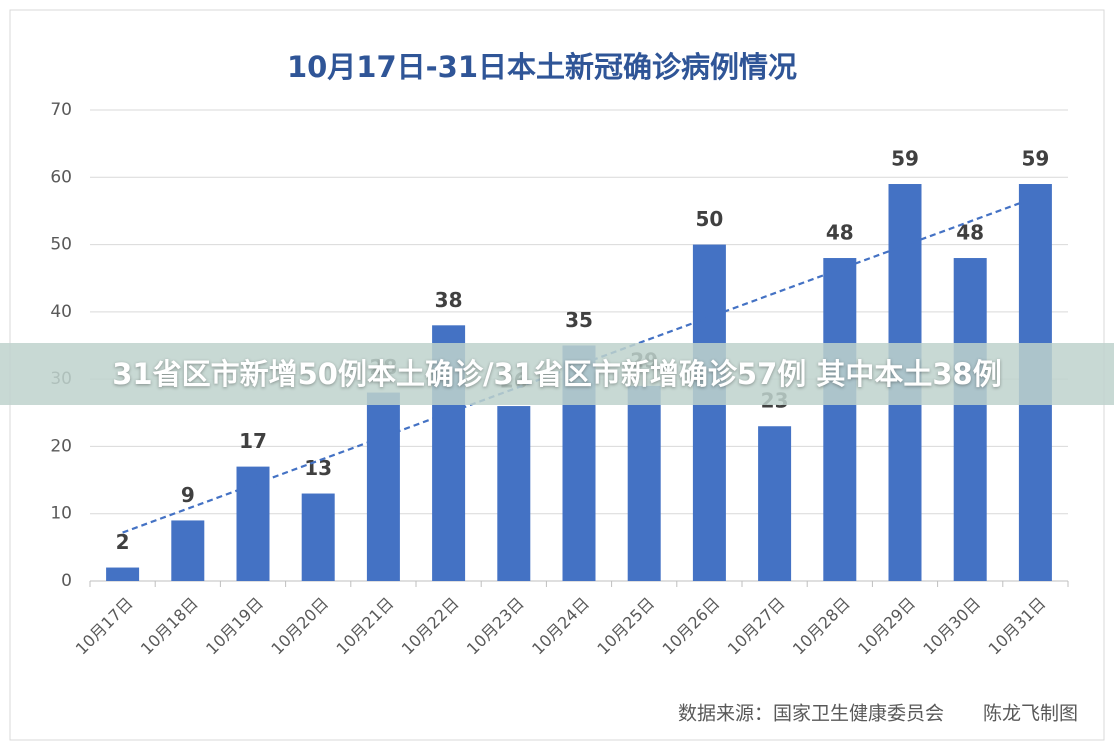 This screenshot has width=1114, height=750. I want to click on y-tick-label: 70, so click(61, 110).